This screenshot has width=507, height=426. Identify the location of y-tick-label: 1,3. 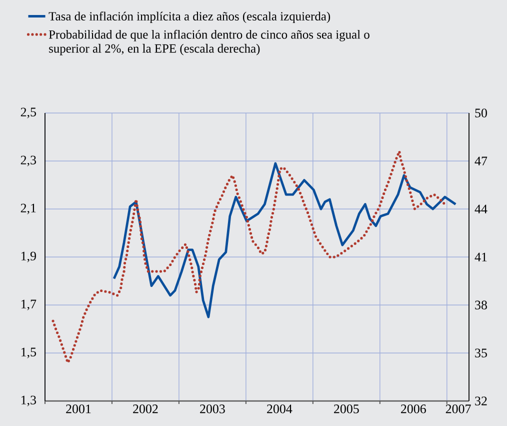
(28, 401).